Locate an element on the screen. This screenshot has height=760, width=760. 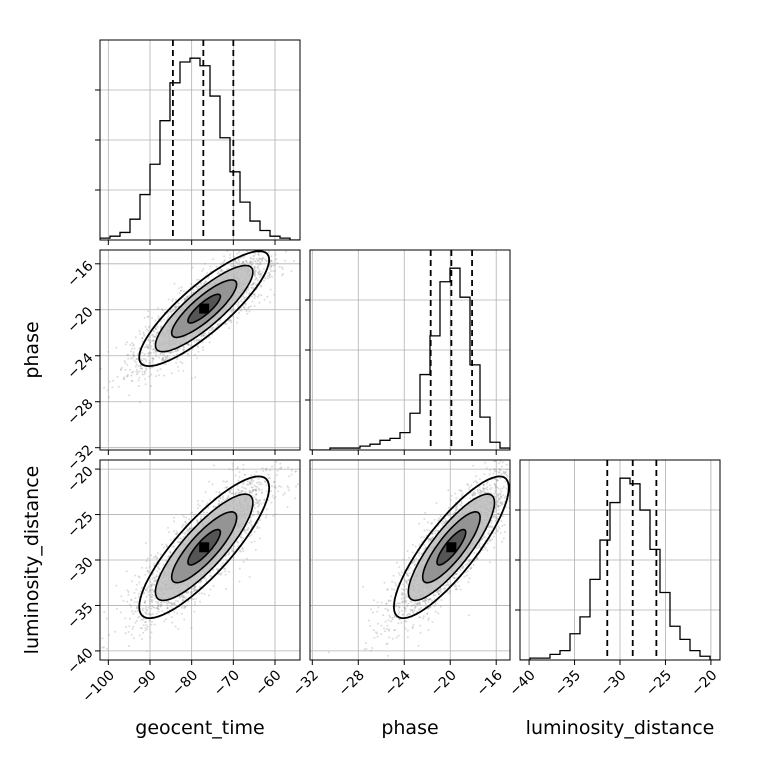
histogram-step-luminosity_distance is located at coordinates (620, 568).